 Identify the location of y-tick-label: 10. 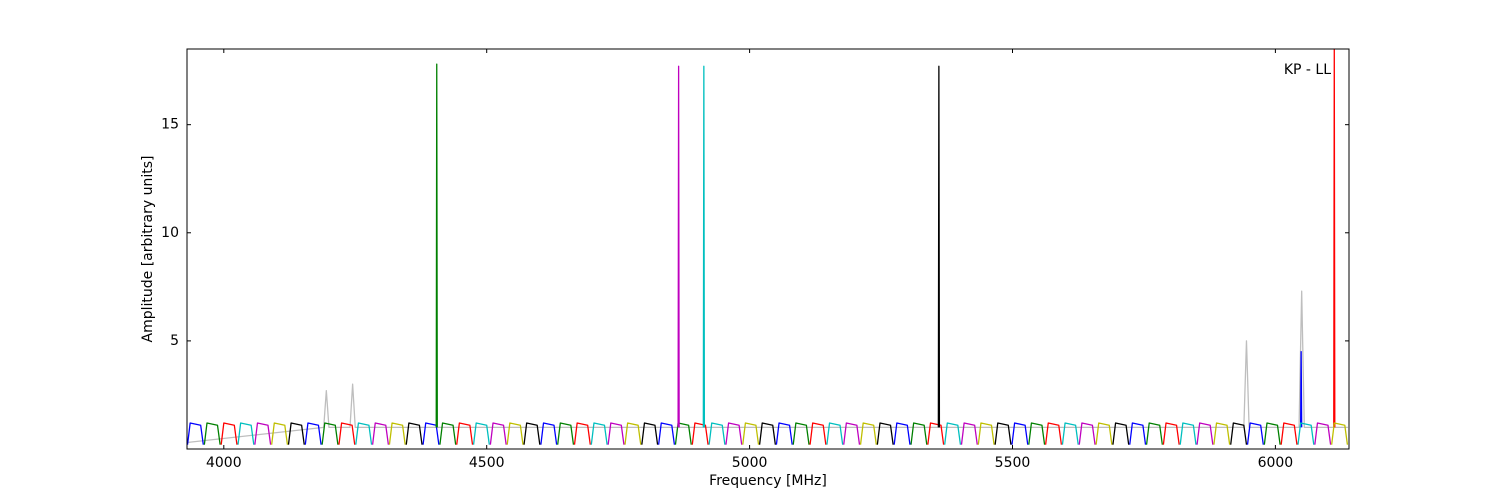
(170, 233).